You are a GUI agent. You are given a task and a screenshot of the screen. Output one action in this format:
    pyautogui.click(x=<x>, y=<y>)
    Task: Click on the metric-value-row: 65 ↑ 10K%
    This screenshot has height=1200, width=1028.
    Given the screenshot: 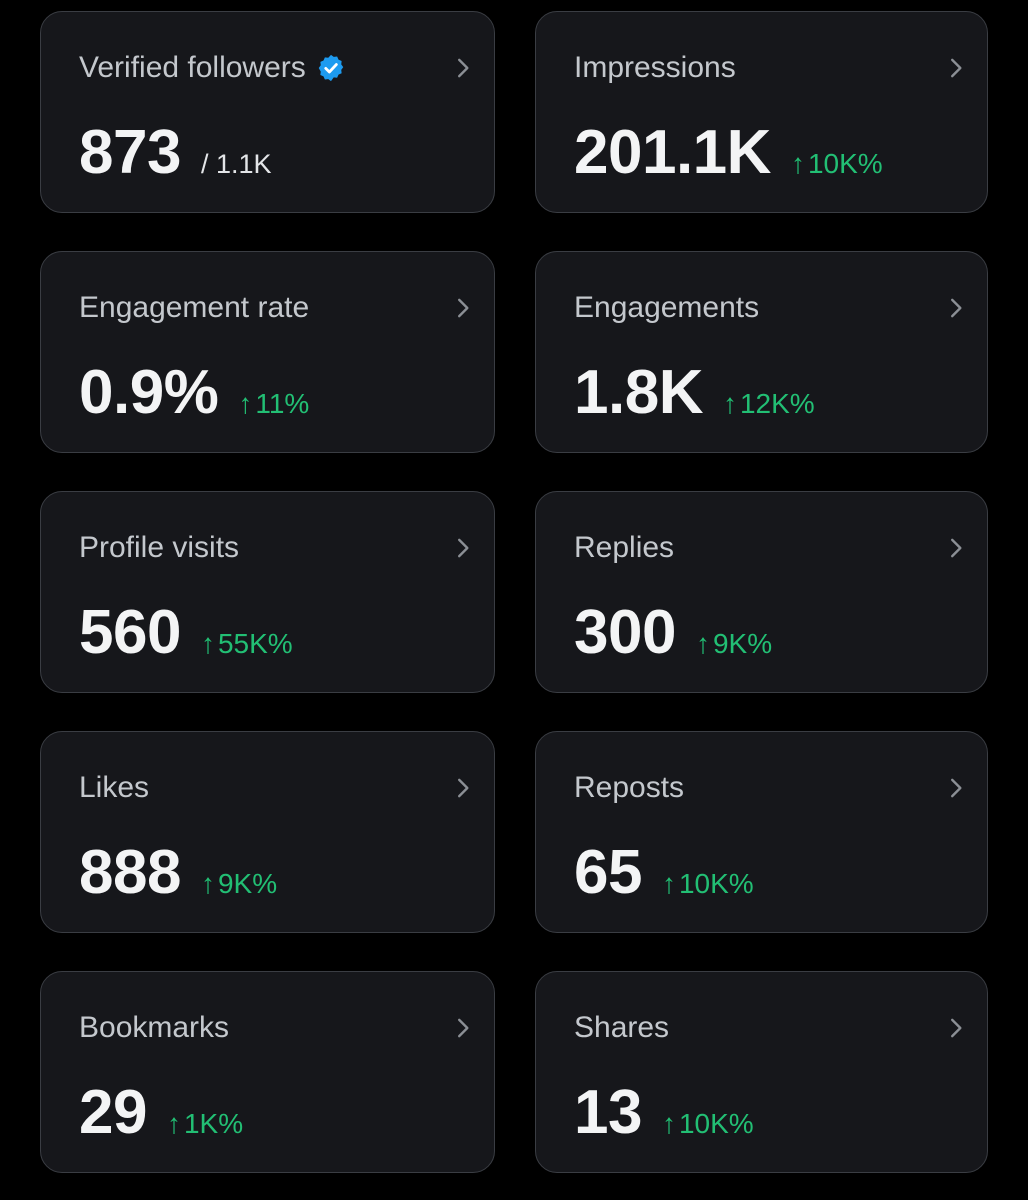 What is the action you would take?
    pyautogui.click(x=664, y=873)
    